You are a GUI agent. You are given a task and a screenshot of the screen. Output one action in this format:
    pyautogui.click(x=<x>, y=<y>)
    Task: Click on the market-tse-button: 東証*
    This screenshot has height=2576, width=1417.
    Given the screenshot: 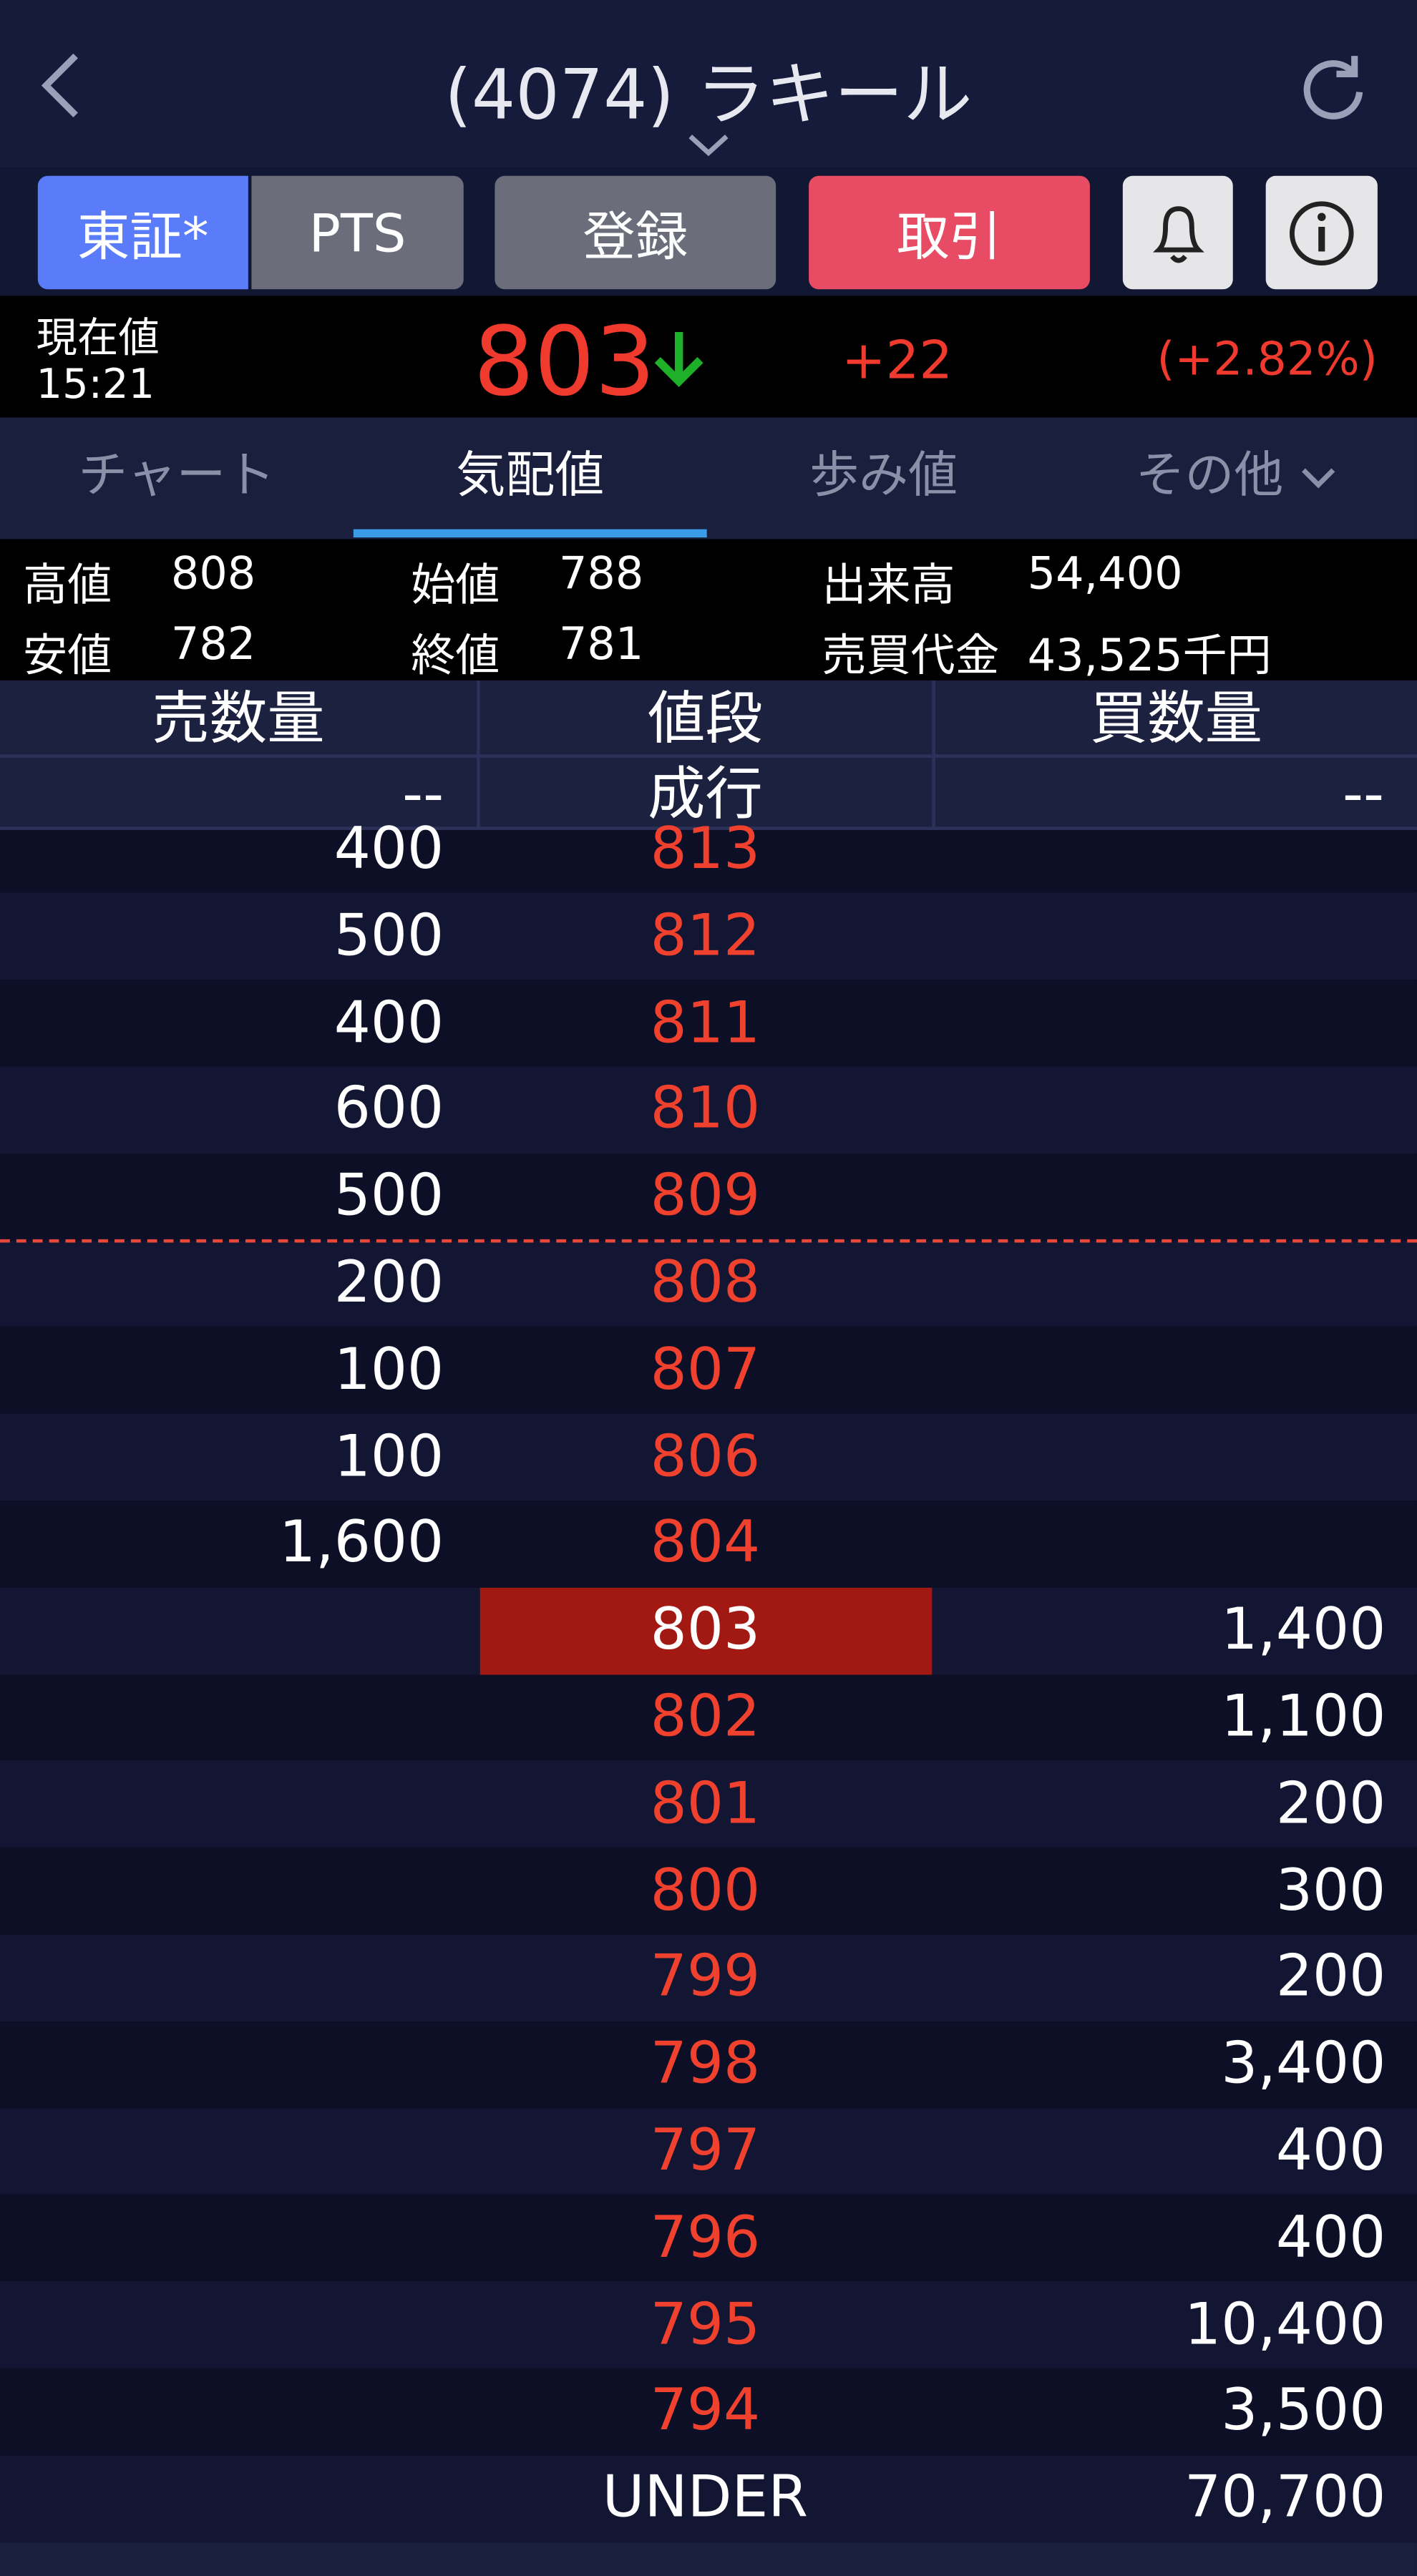 What is the action you would take?
    pyautogui.click(x=142, y=232)
    